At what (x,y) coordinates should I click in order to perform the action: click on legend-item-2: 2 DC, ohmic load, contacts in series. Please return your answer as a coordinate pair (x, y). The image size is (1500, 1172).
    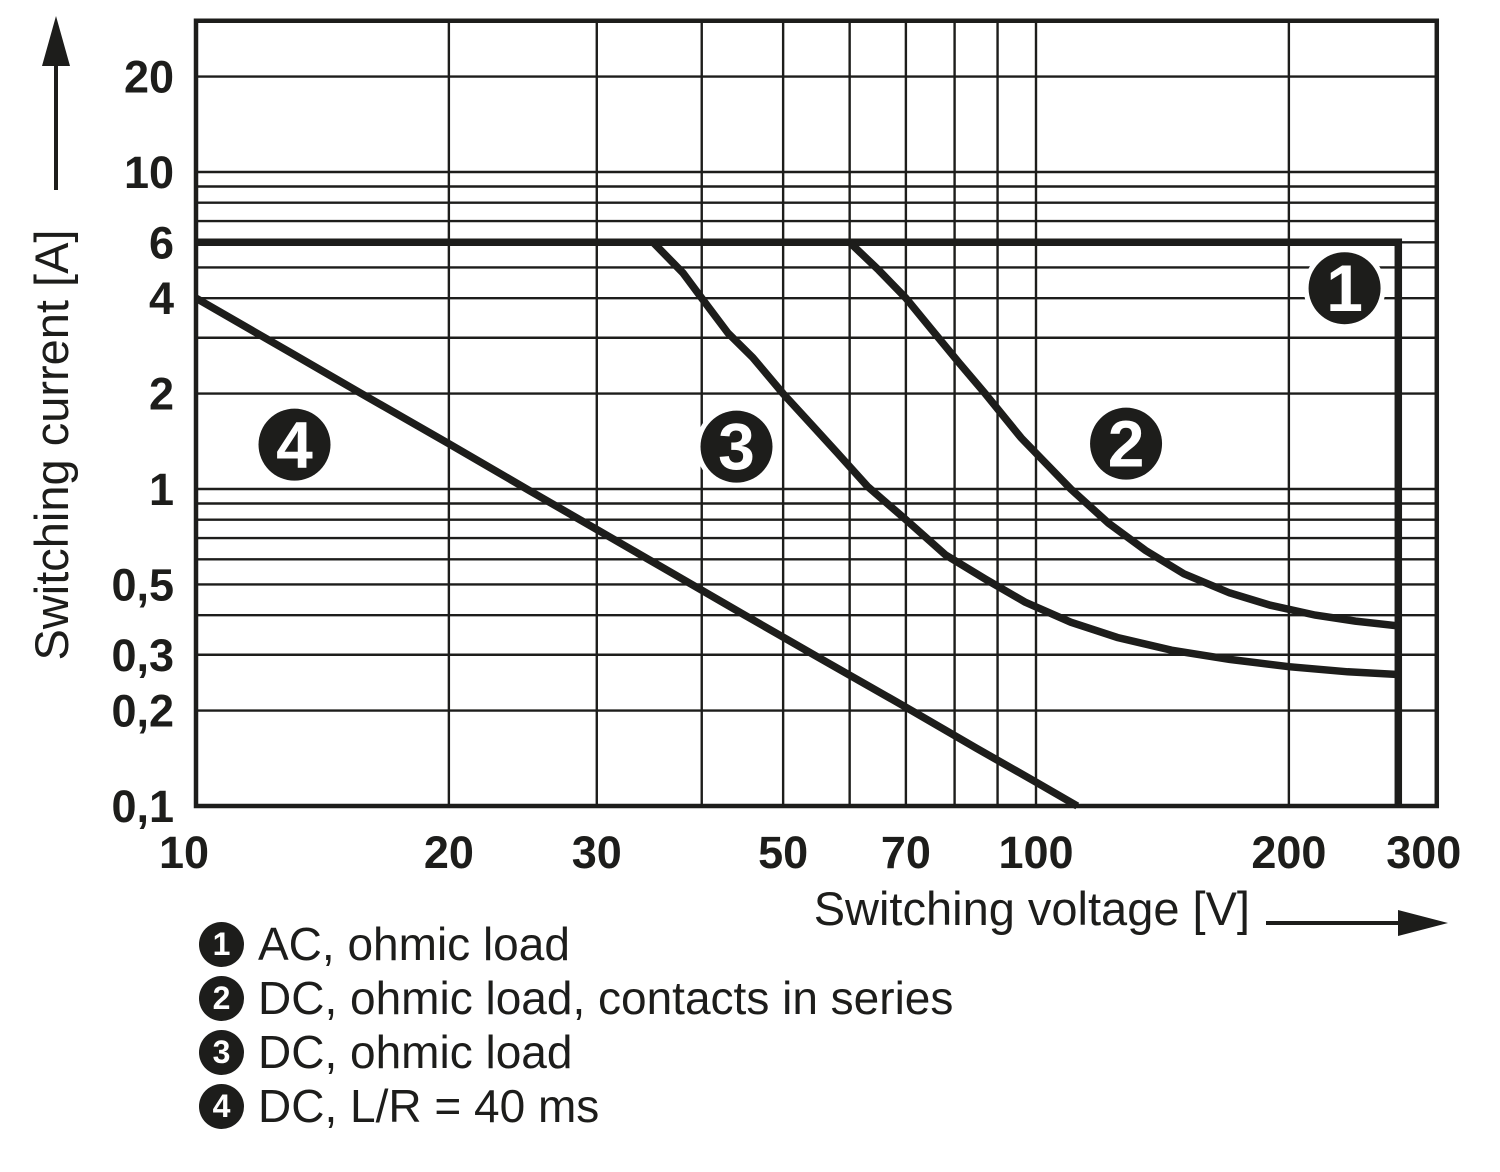
    Looking at the image, I should click on (576, 998).